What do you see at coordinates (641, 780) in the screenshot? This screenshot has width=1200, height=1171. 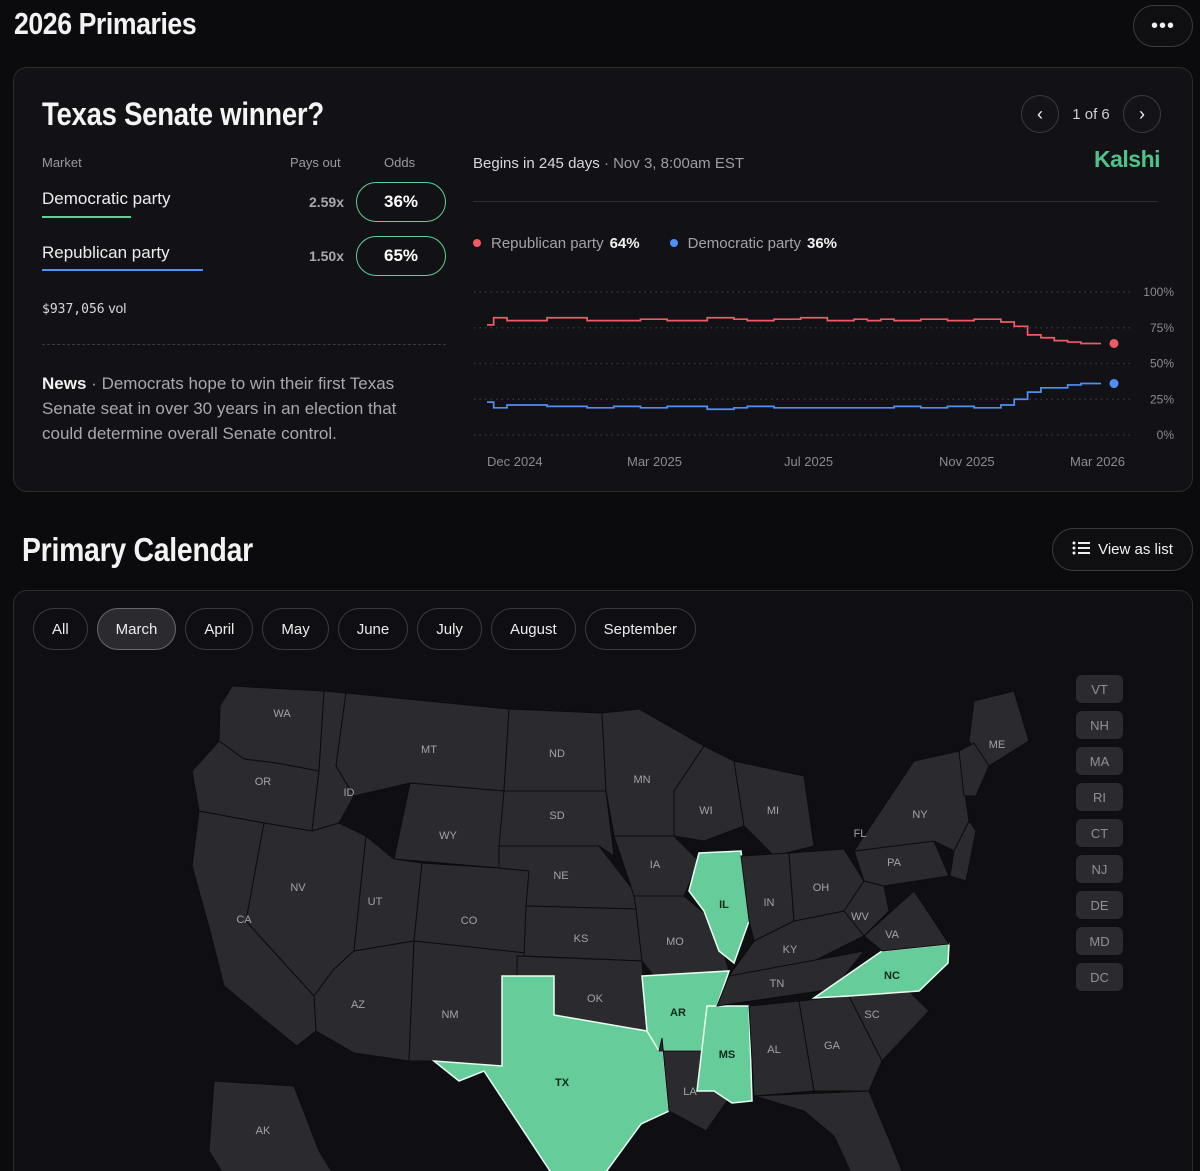 I see `state-label: MN` at bounding box center [641, 780].